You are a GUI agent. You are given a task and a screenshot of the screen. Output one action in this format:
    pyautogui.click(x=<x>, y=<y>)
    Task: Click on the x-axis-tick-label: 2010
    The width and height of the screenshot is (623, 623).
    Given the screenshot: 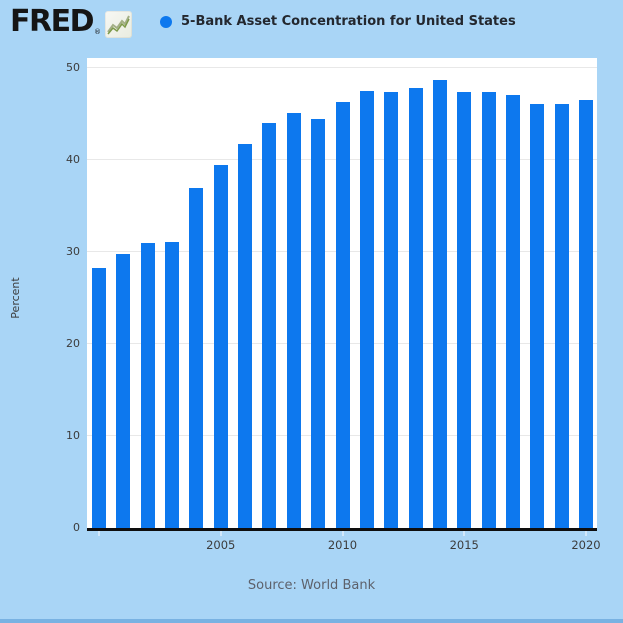 What is the action you would take?
    pyautogui.click(x=342, y=545)
    